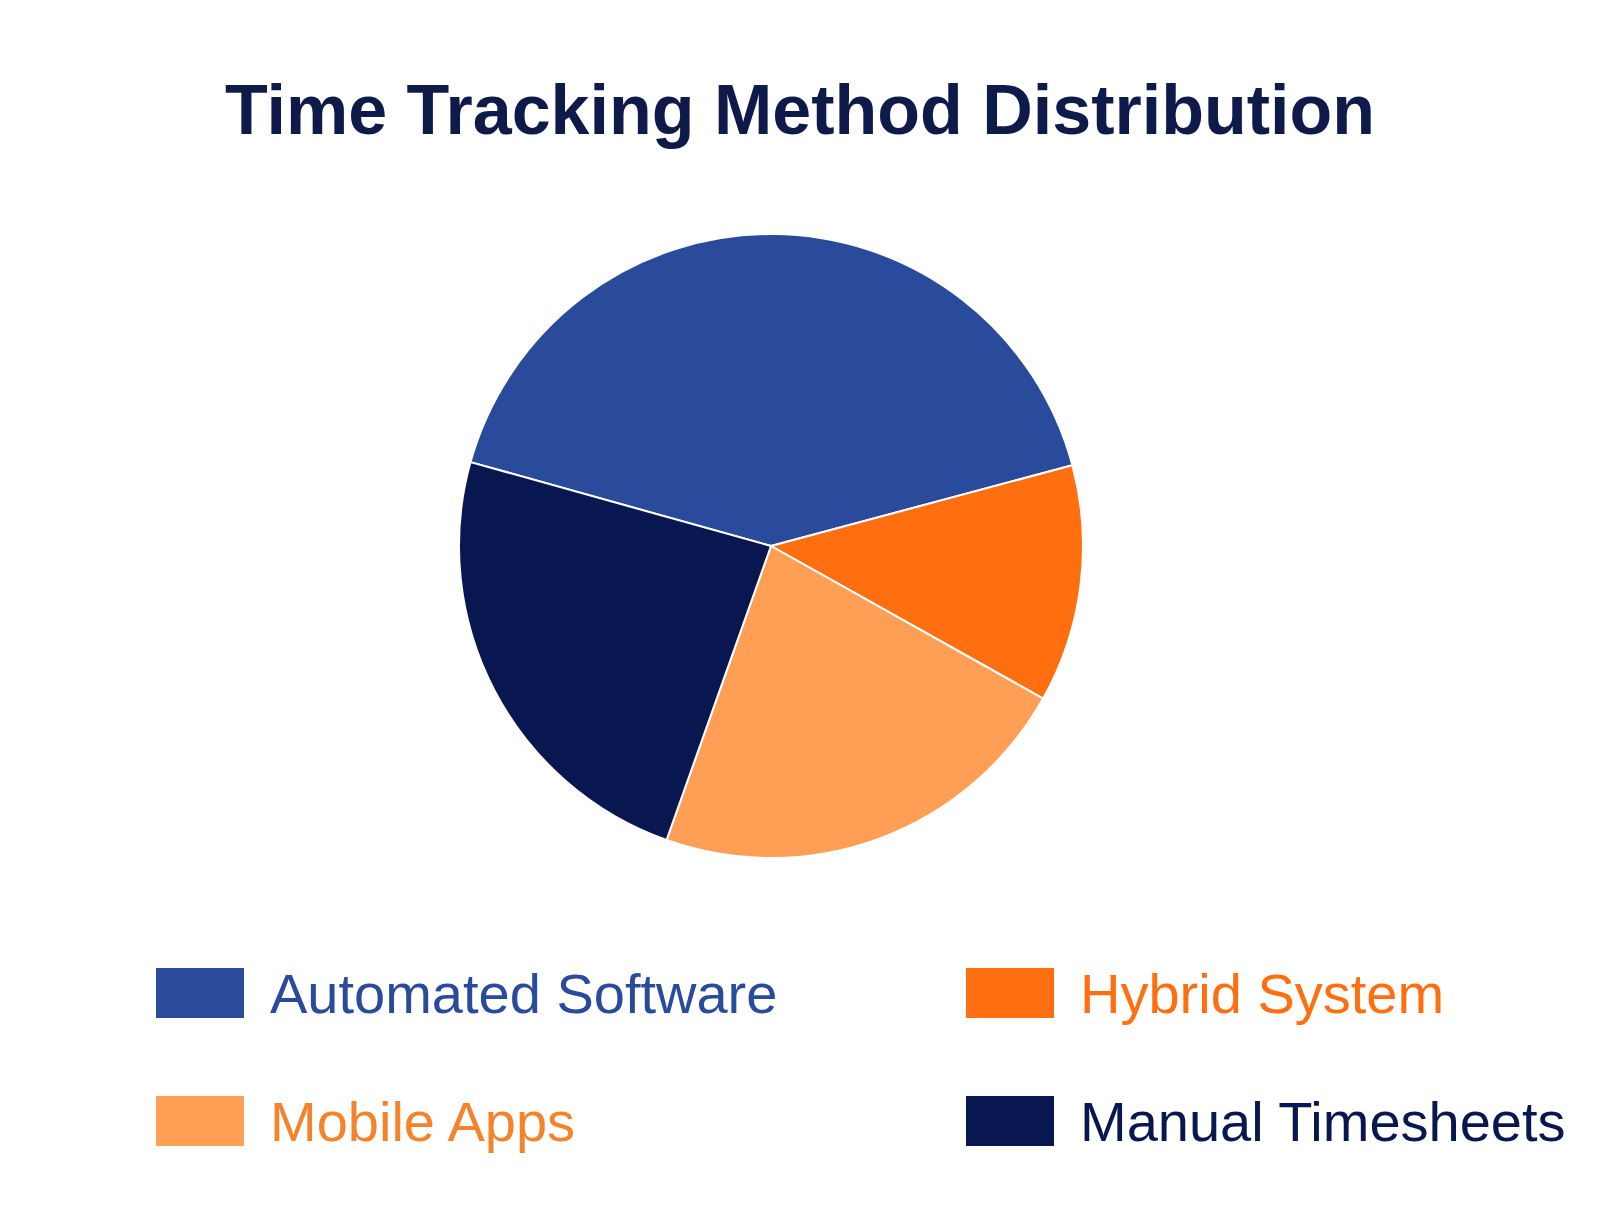  I want to click on chart-title: Time Tracking Method Distribution, so click(800, 110).